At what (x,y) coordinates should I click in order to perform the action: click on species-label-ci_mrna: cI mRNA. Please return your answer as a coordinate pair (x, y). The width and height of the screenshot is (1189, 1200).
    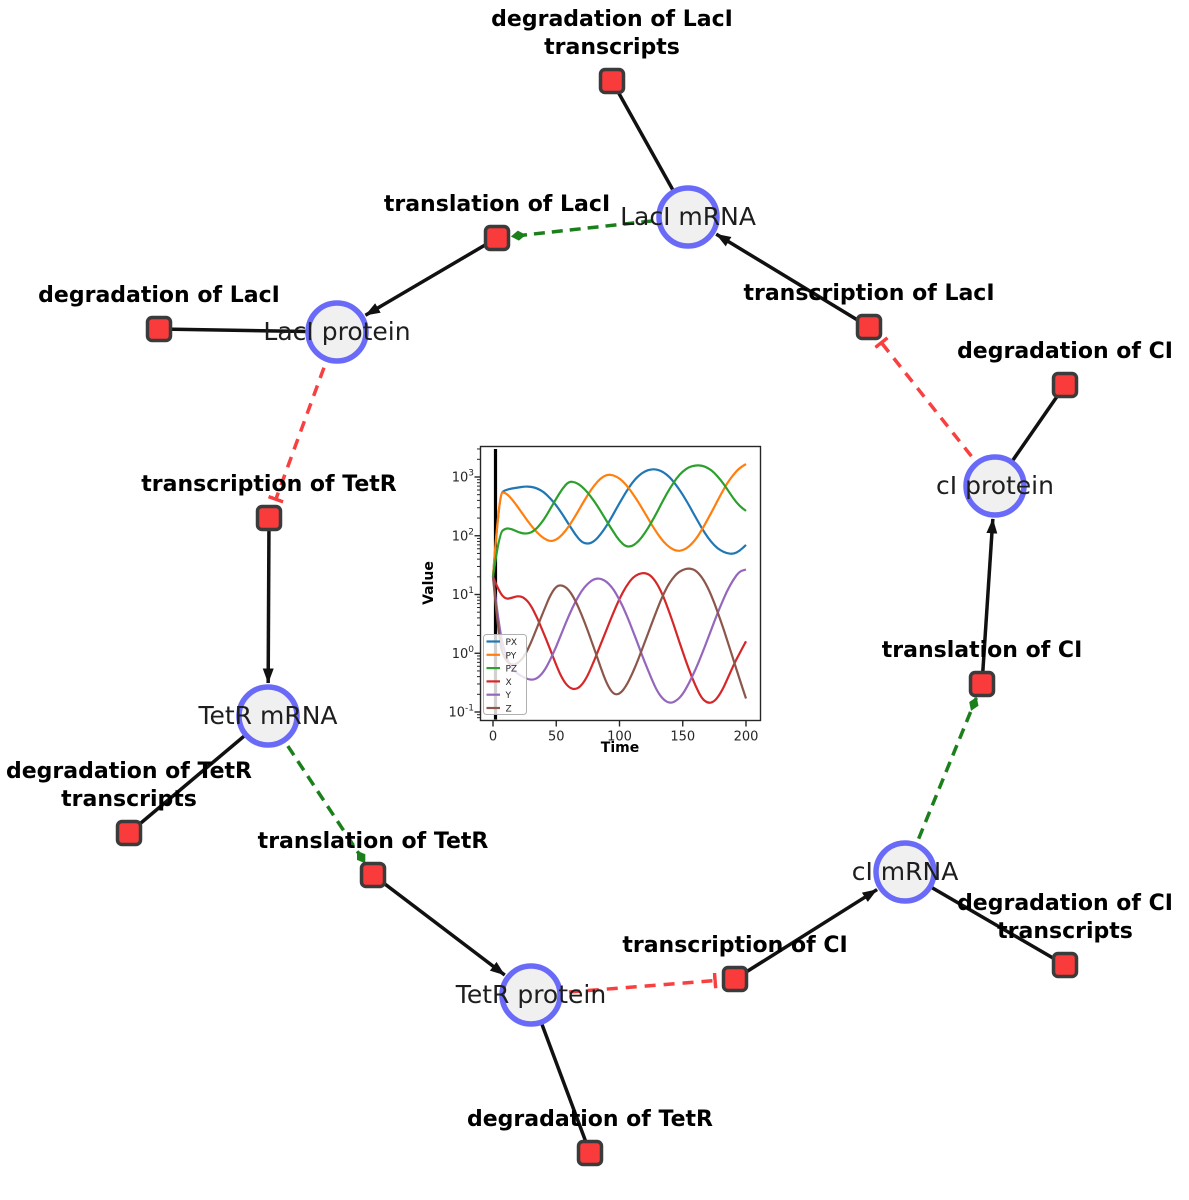
    Looking at the image, I should click on (905, 871).